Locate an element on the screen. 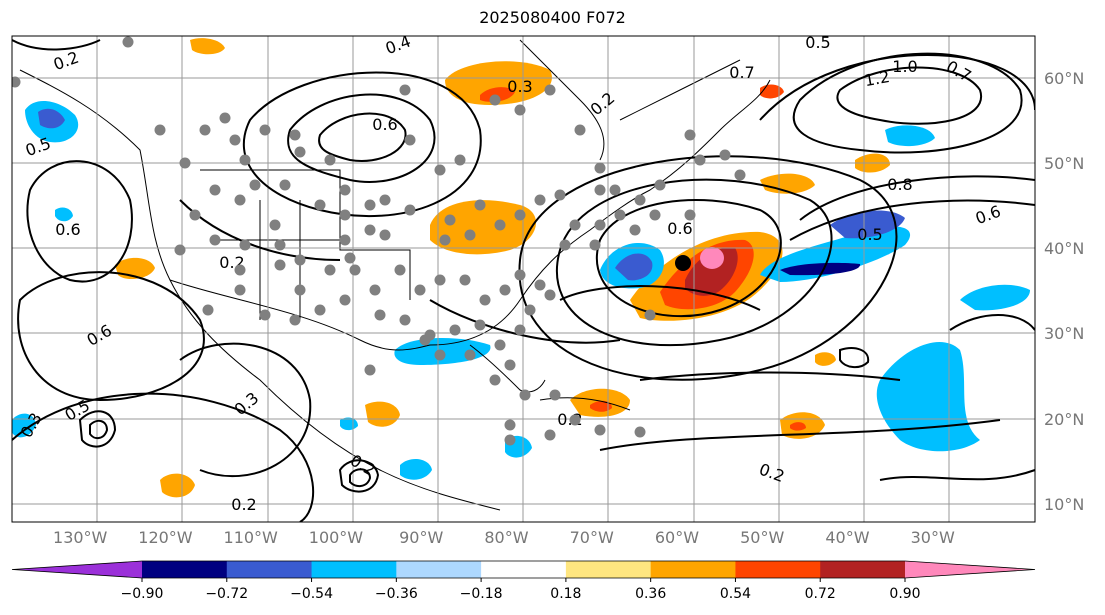  colorbar-tick-label: 0.54 is located at coordinates (735, 594).